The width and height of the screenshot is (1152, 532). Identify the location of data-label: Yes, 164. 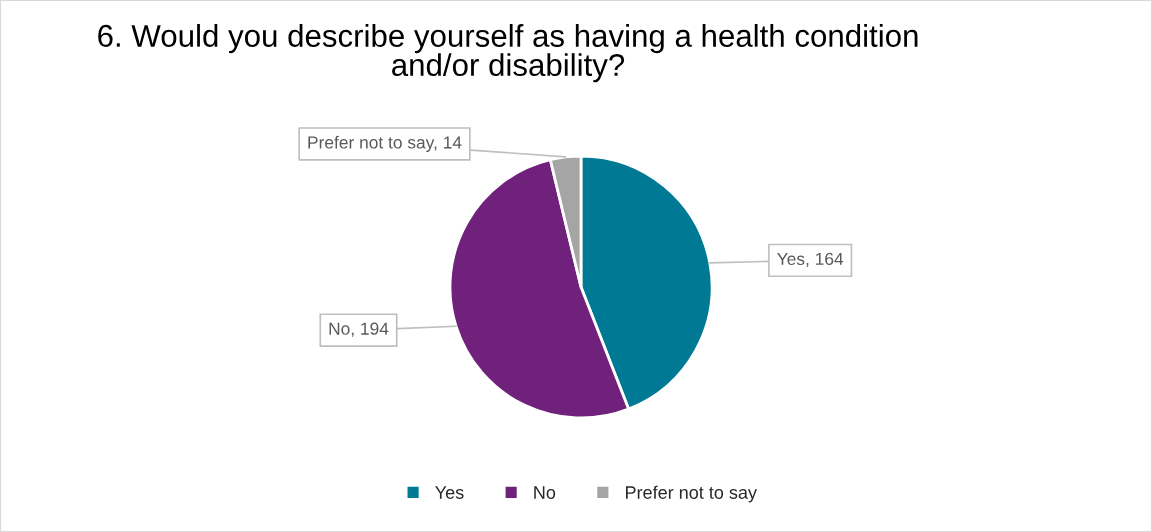
(810, 260).